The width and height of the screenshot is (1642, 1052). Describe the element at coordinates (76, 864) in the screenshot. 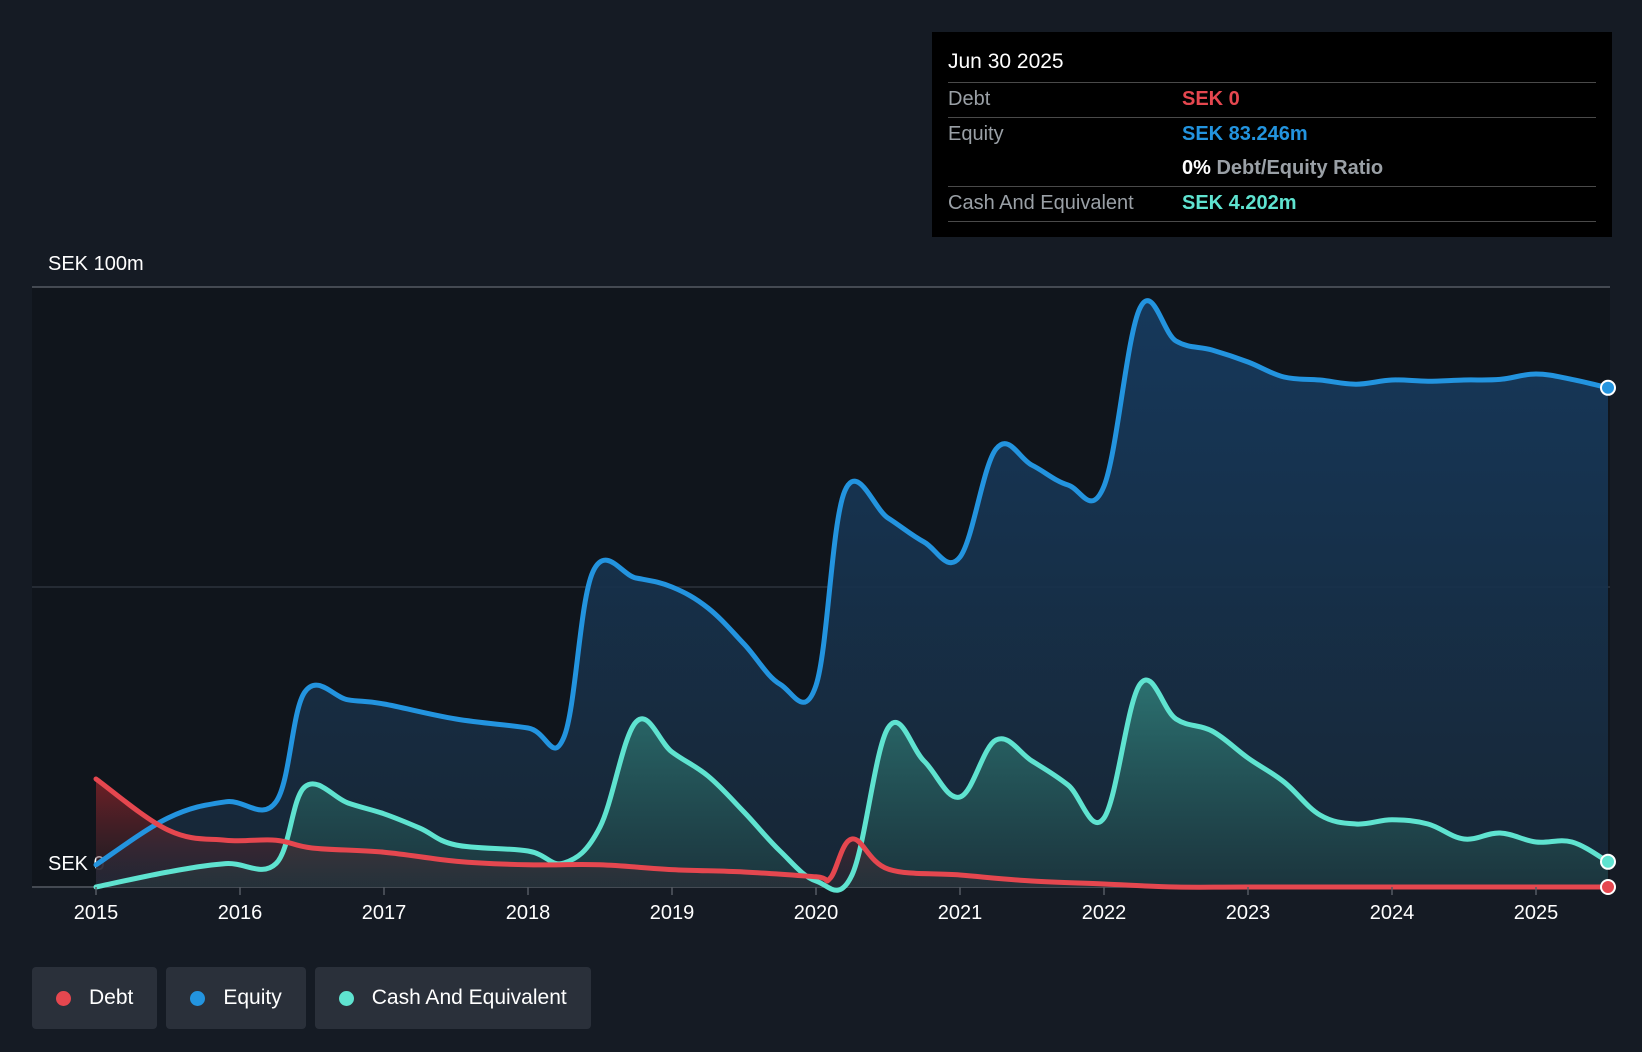

I see `y-axis-label-zero: SEK 0` at that location.